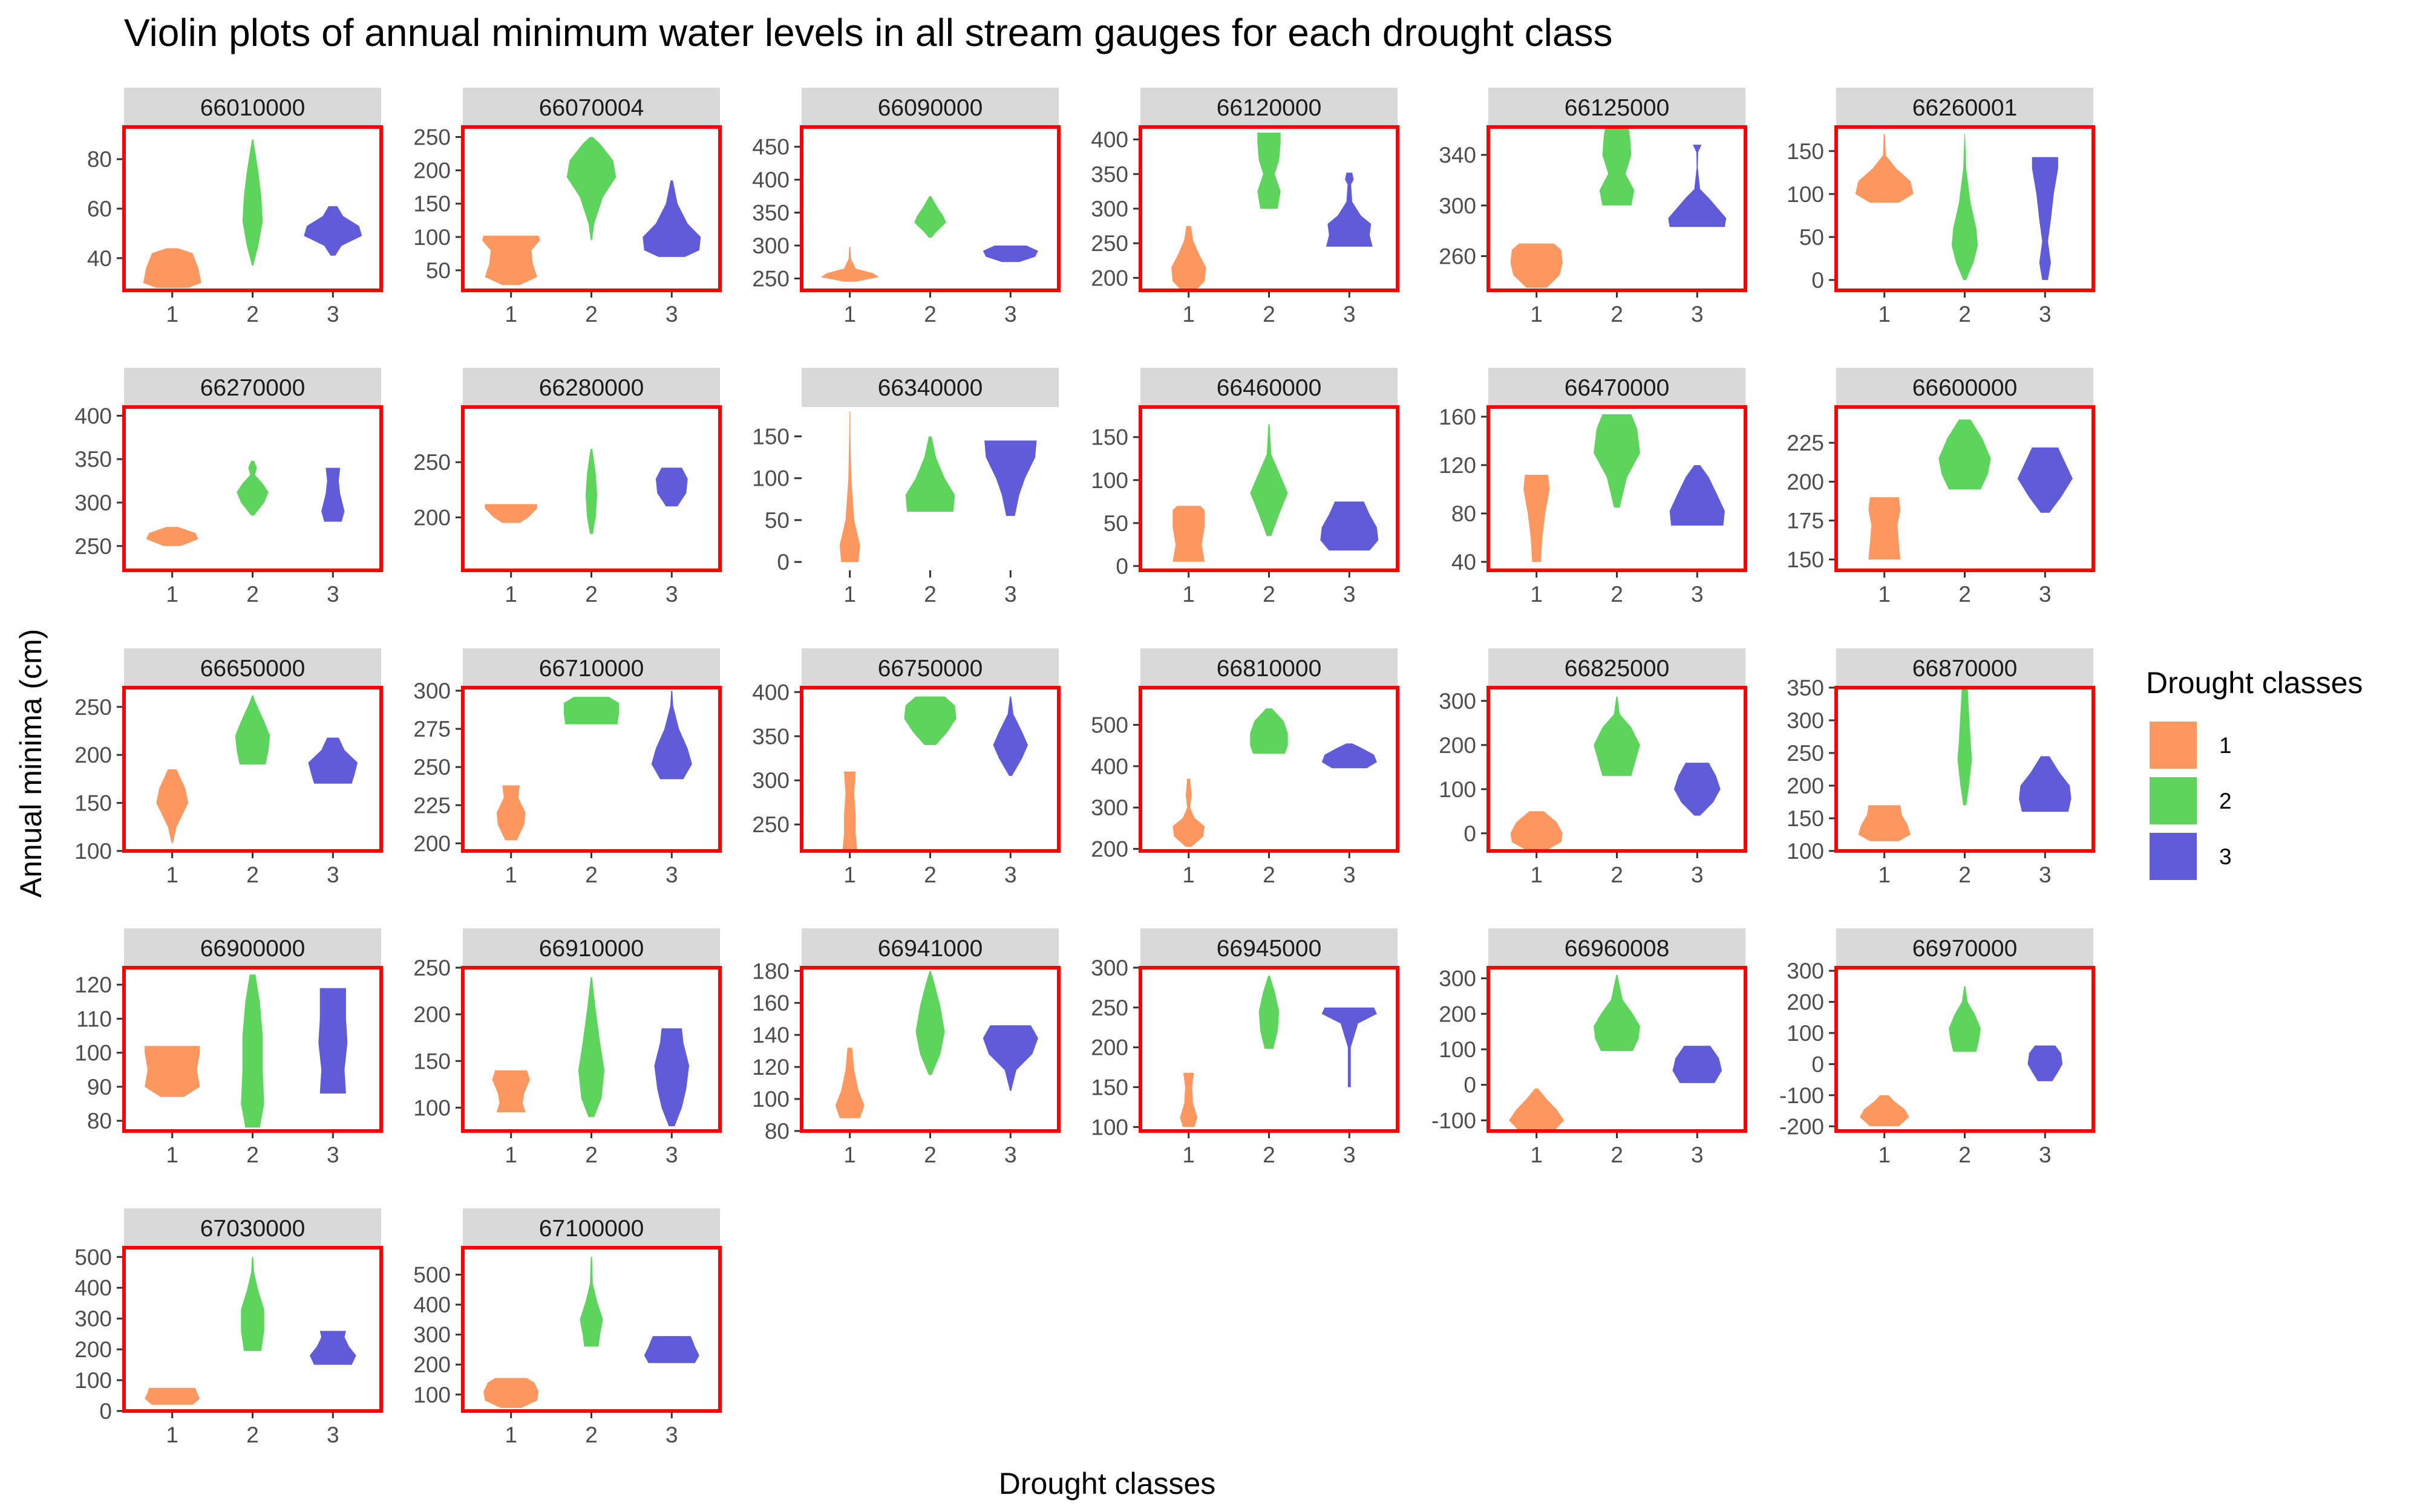 The width and height of the screenshot is (2420, 1512). Describe the element at coordinates (2225, 801) in the screenshot. I see `legend-label: 2` at that location.